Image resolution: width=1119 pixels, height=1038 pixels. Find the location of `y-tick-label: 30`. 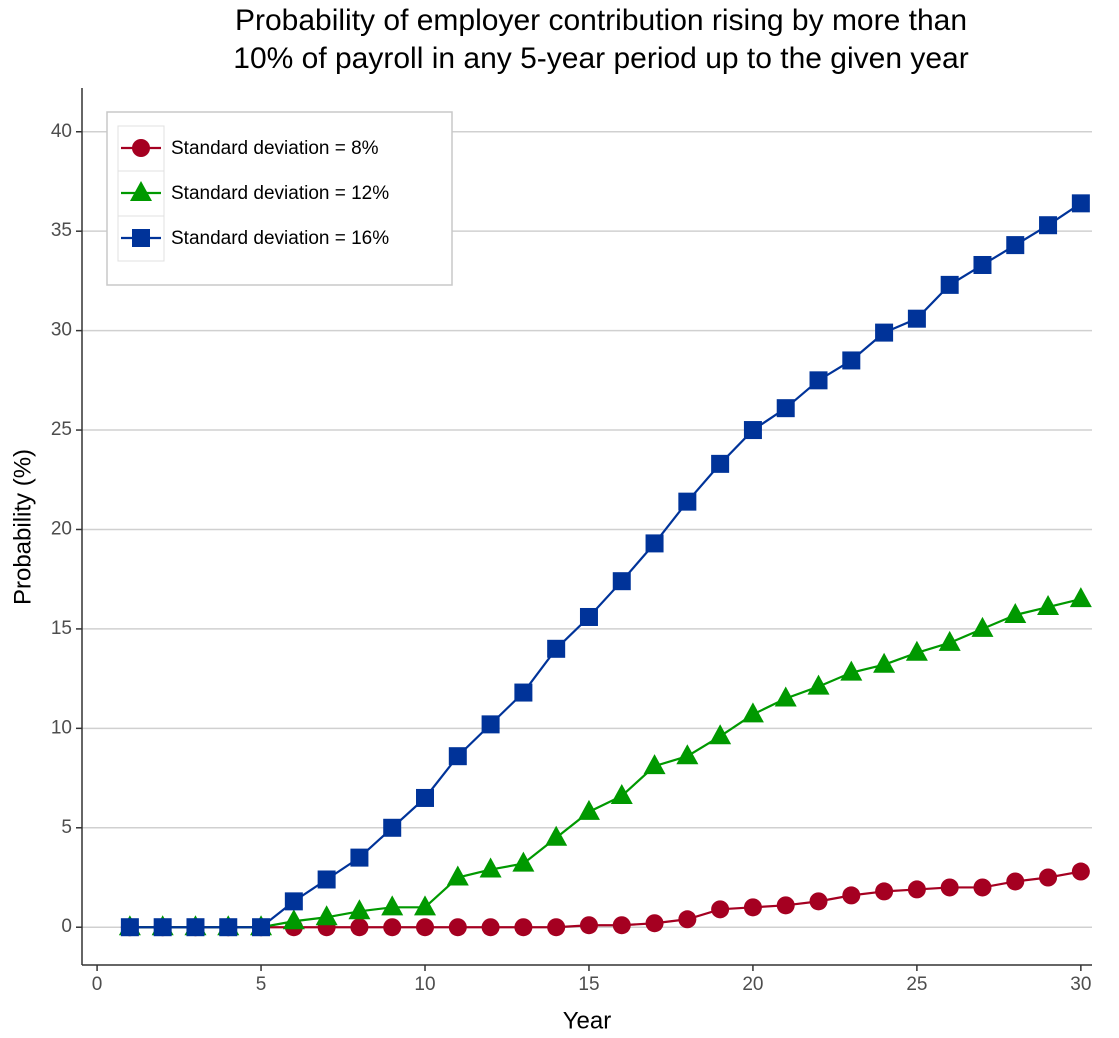

y-tick-label: 30 is located at coordinates (61, 330).